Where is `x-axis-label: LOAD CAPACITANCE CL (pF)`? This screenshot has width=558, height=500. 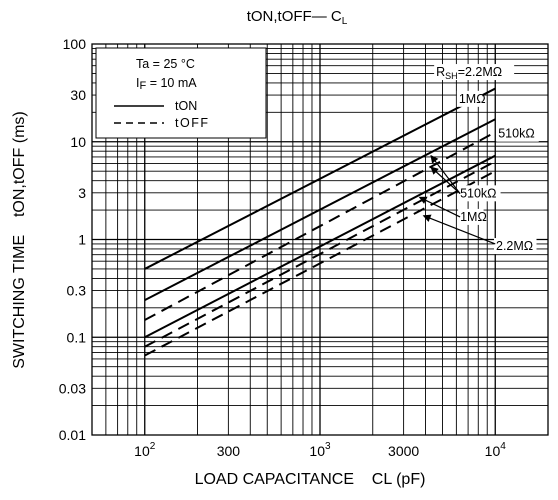 x-axis-label: LOAD CAPACITANCE CL (pF) is located at coordinates (310, 479).